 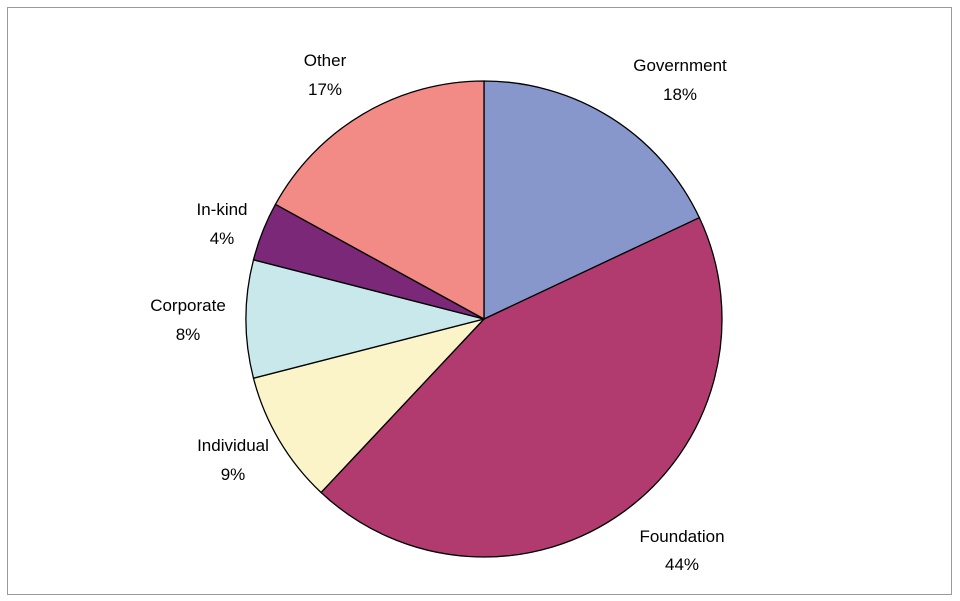 What do you see at coordinates (325, 89) in the screenshot?
I see `percent-other: 17%` at bounding box center [325, 89].